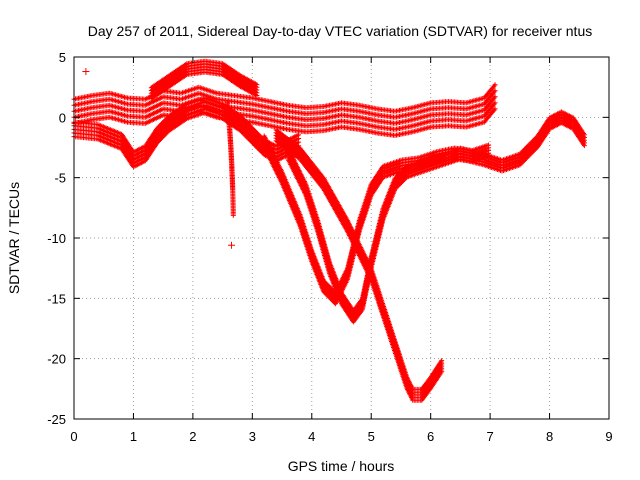  I want to click on x-tick-label: 1, so click(133, 436).